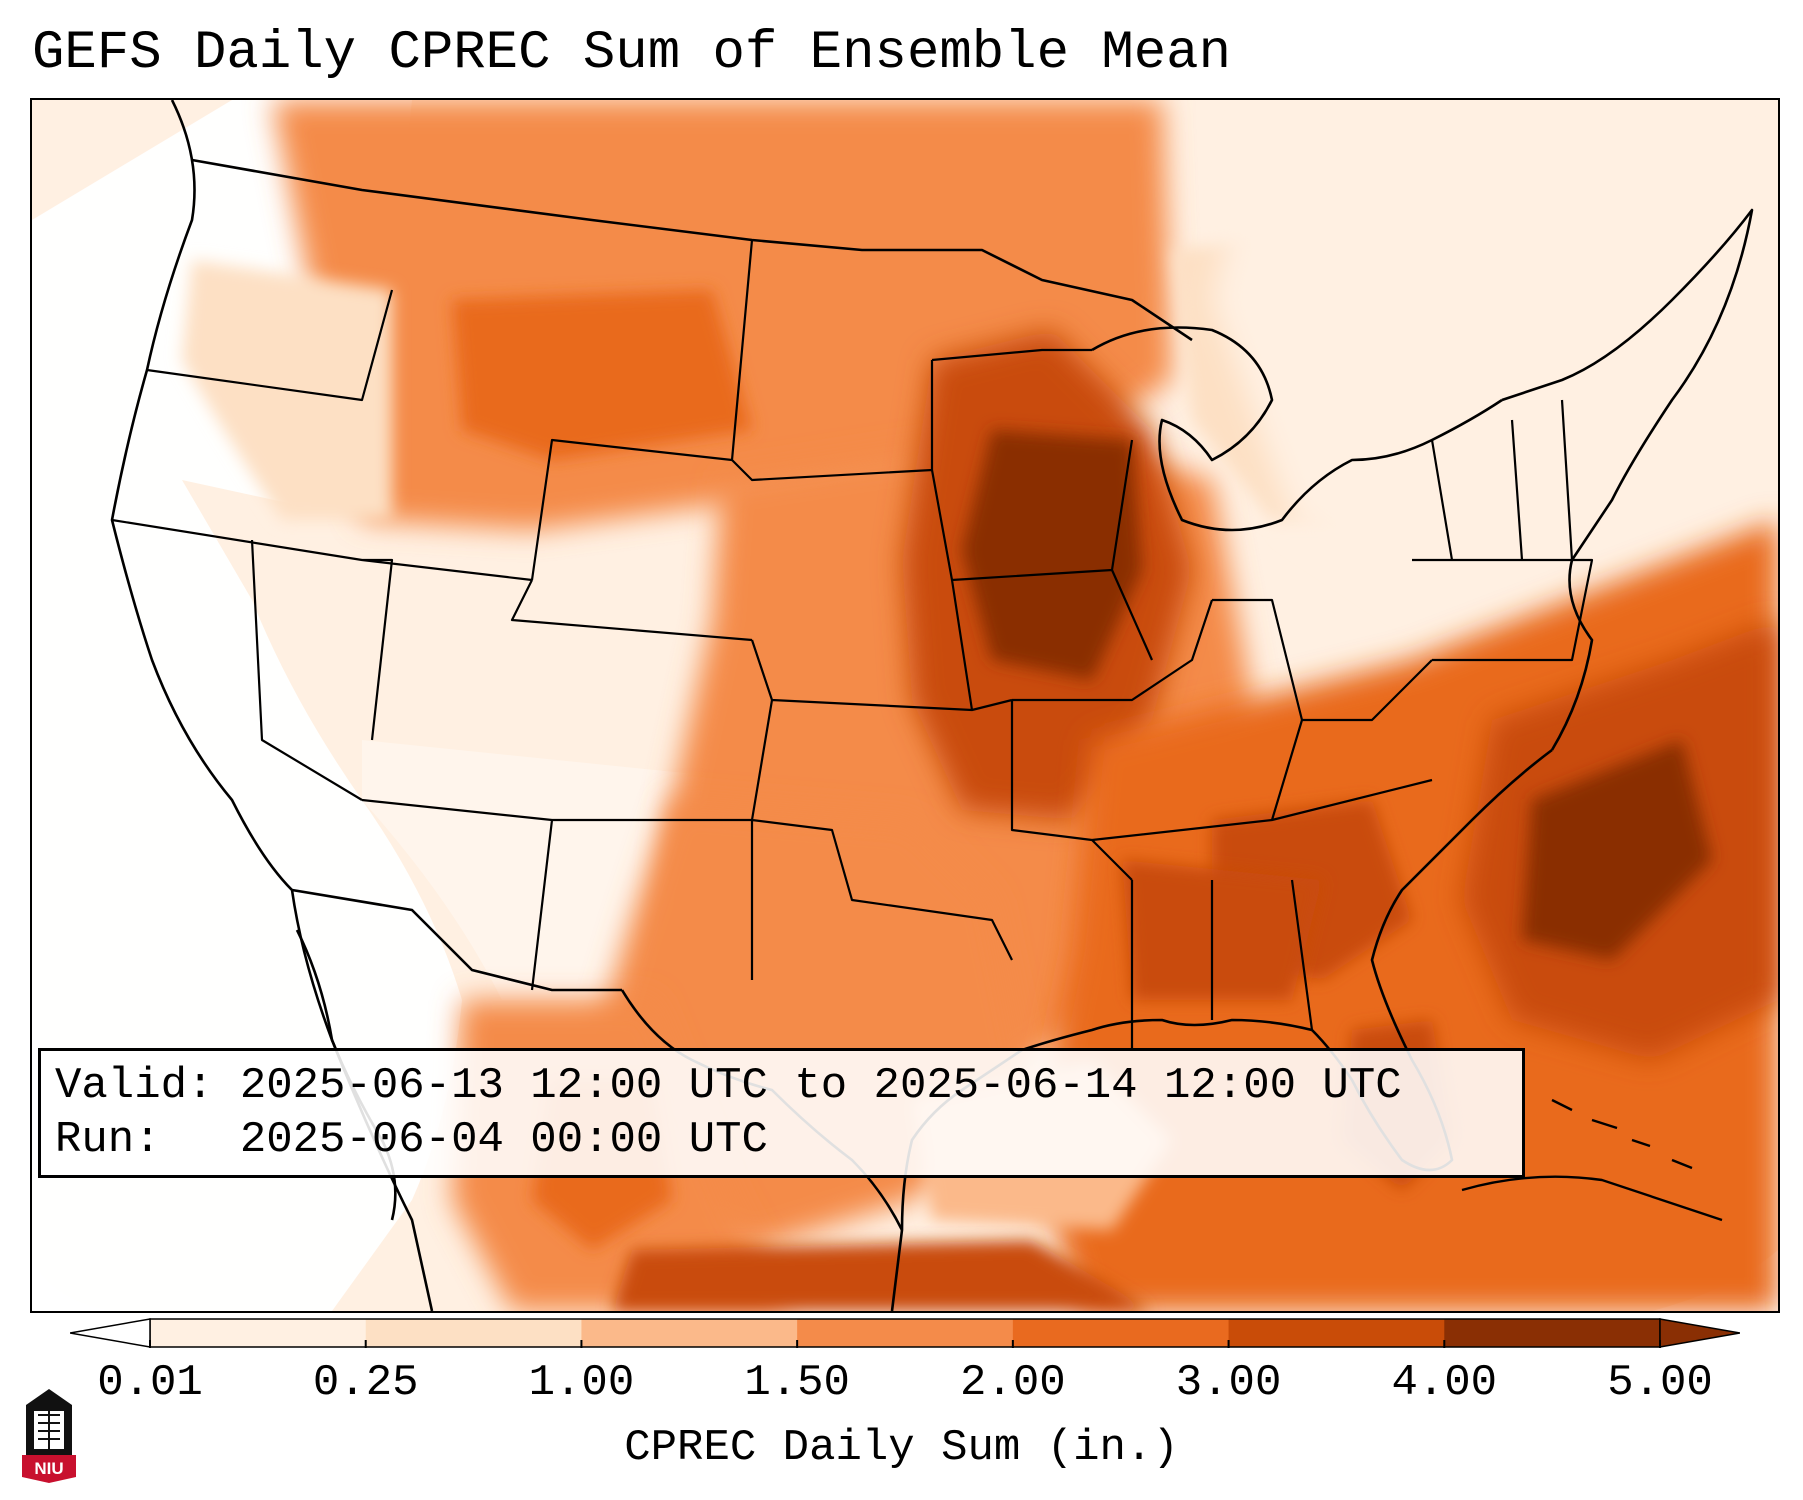  I want to click on colorbar-tick-label: 0.25, so click(365, 1383).